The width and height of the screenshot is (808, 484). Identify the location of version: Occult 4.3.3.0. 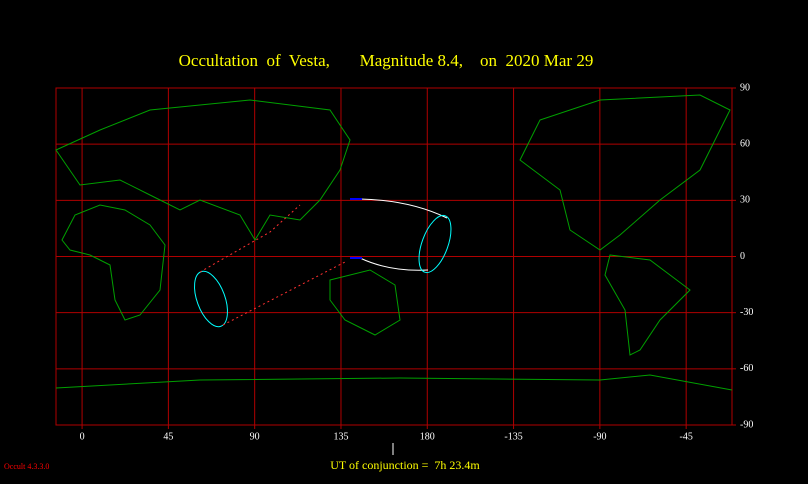
(26, 466).